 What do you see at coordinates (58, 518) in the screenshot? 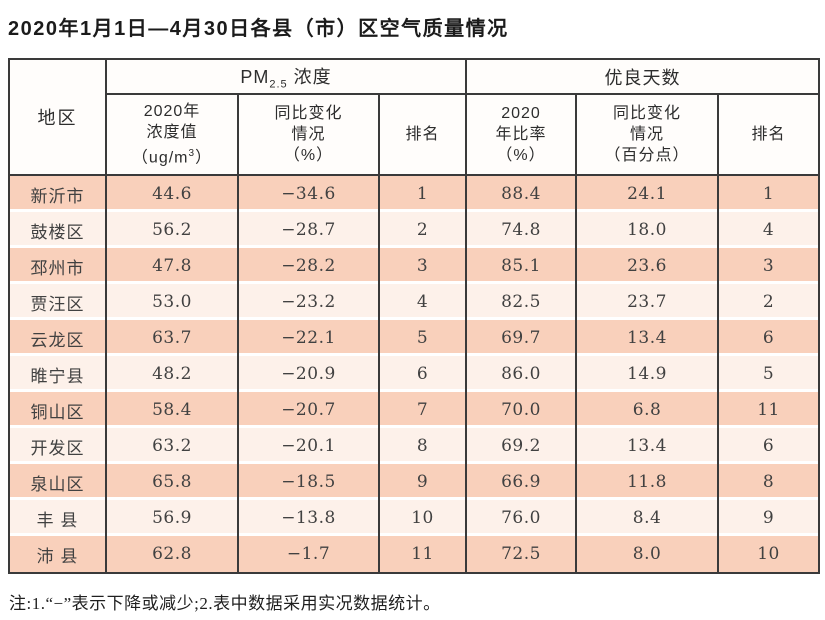
I see `region-cell: 丰 县` at bounding box center [58, 518].